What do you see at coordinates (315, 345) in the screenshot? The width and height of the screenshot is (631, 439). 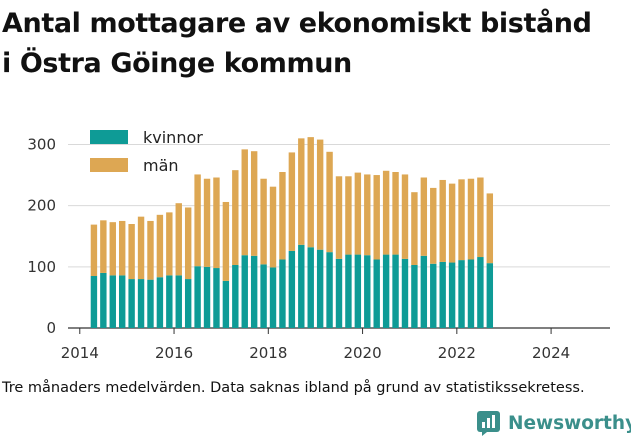 I see `x-axis-ticks: 2014 2016 2018 2020 2022 2024` at bounding box center [315, 345].